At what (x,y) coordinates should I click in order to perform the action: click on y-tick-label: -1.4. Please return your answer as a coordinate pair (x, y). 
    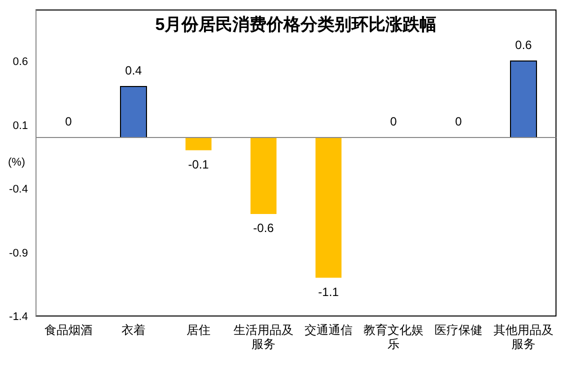
    Looking at the image, I should click on (18, 317).